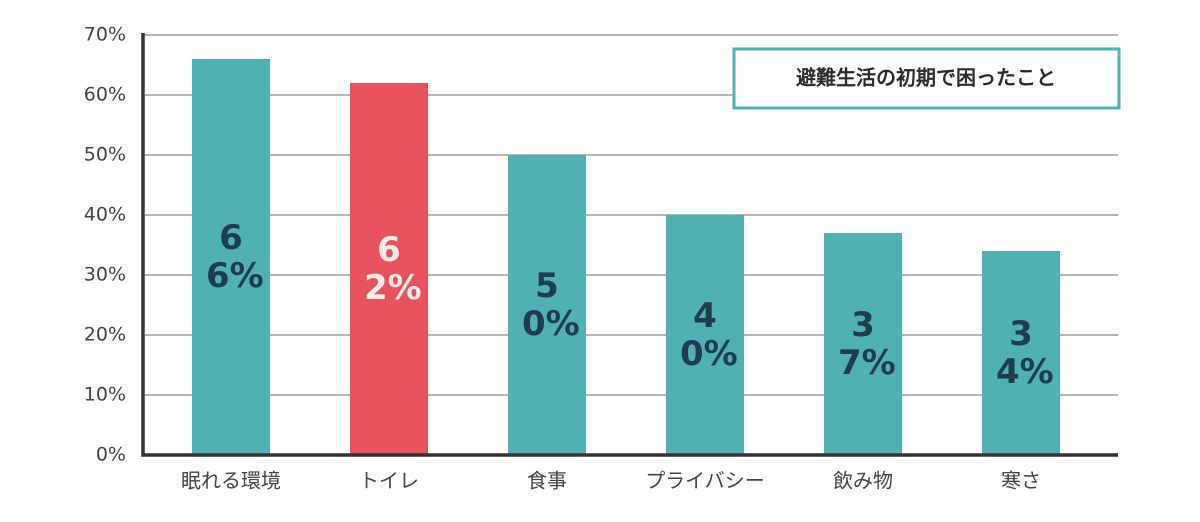  Describe the element at coordinates (393, 269) in the screenshot. I see `value-label: 62%` at that location.